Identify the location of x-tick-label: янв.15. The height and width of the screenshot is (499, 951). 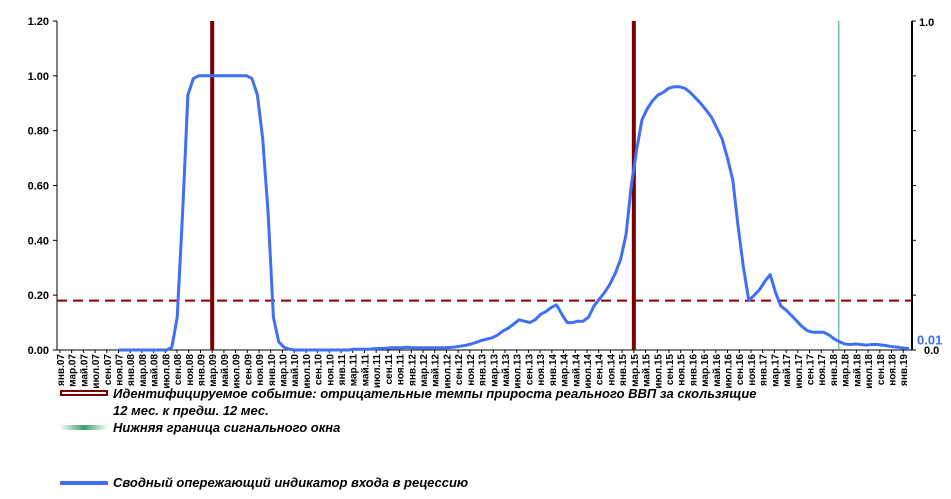
(623, 370).